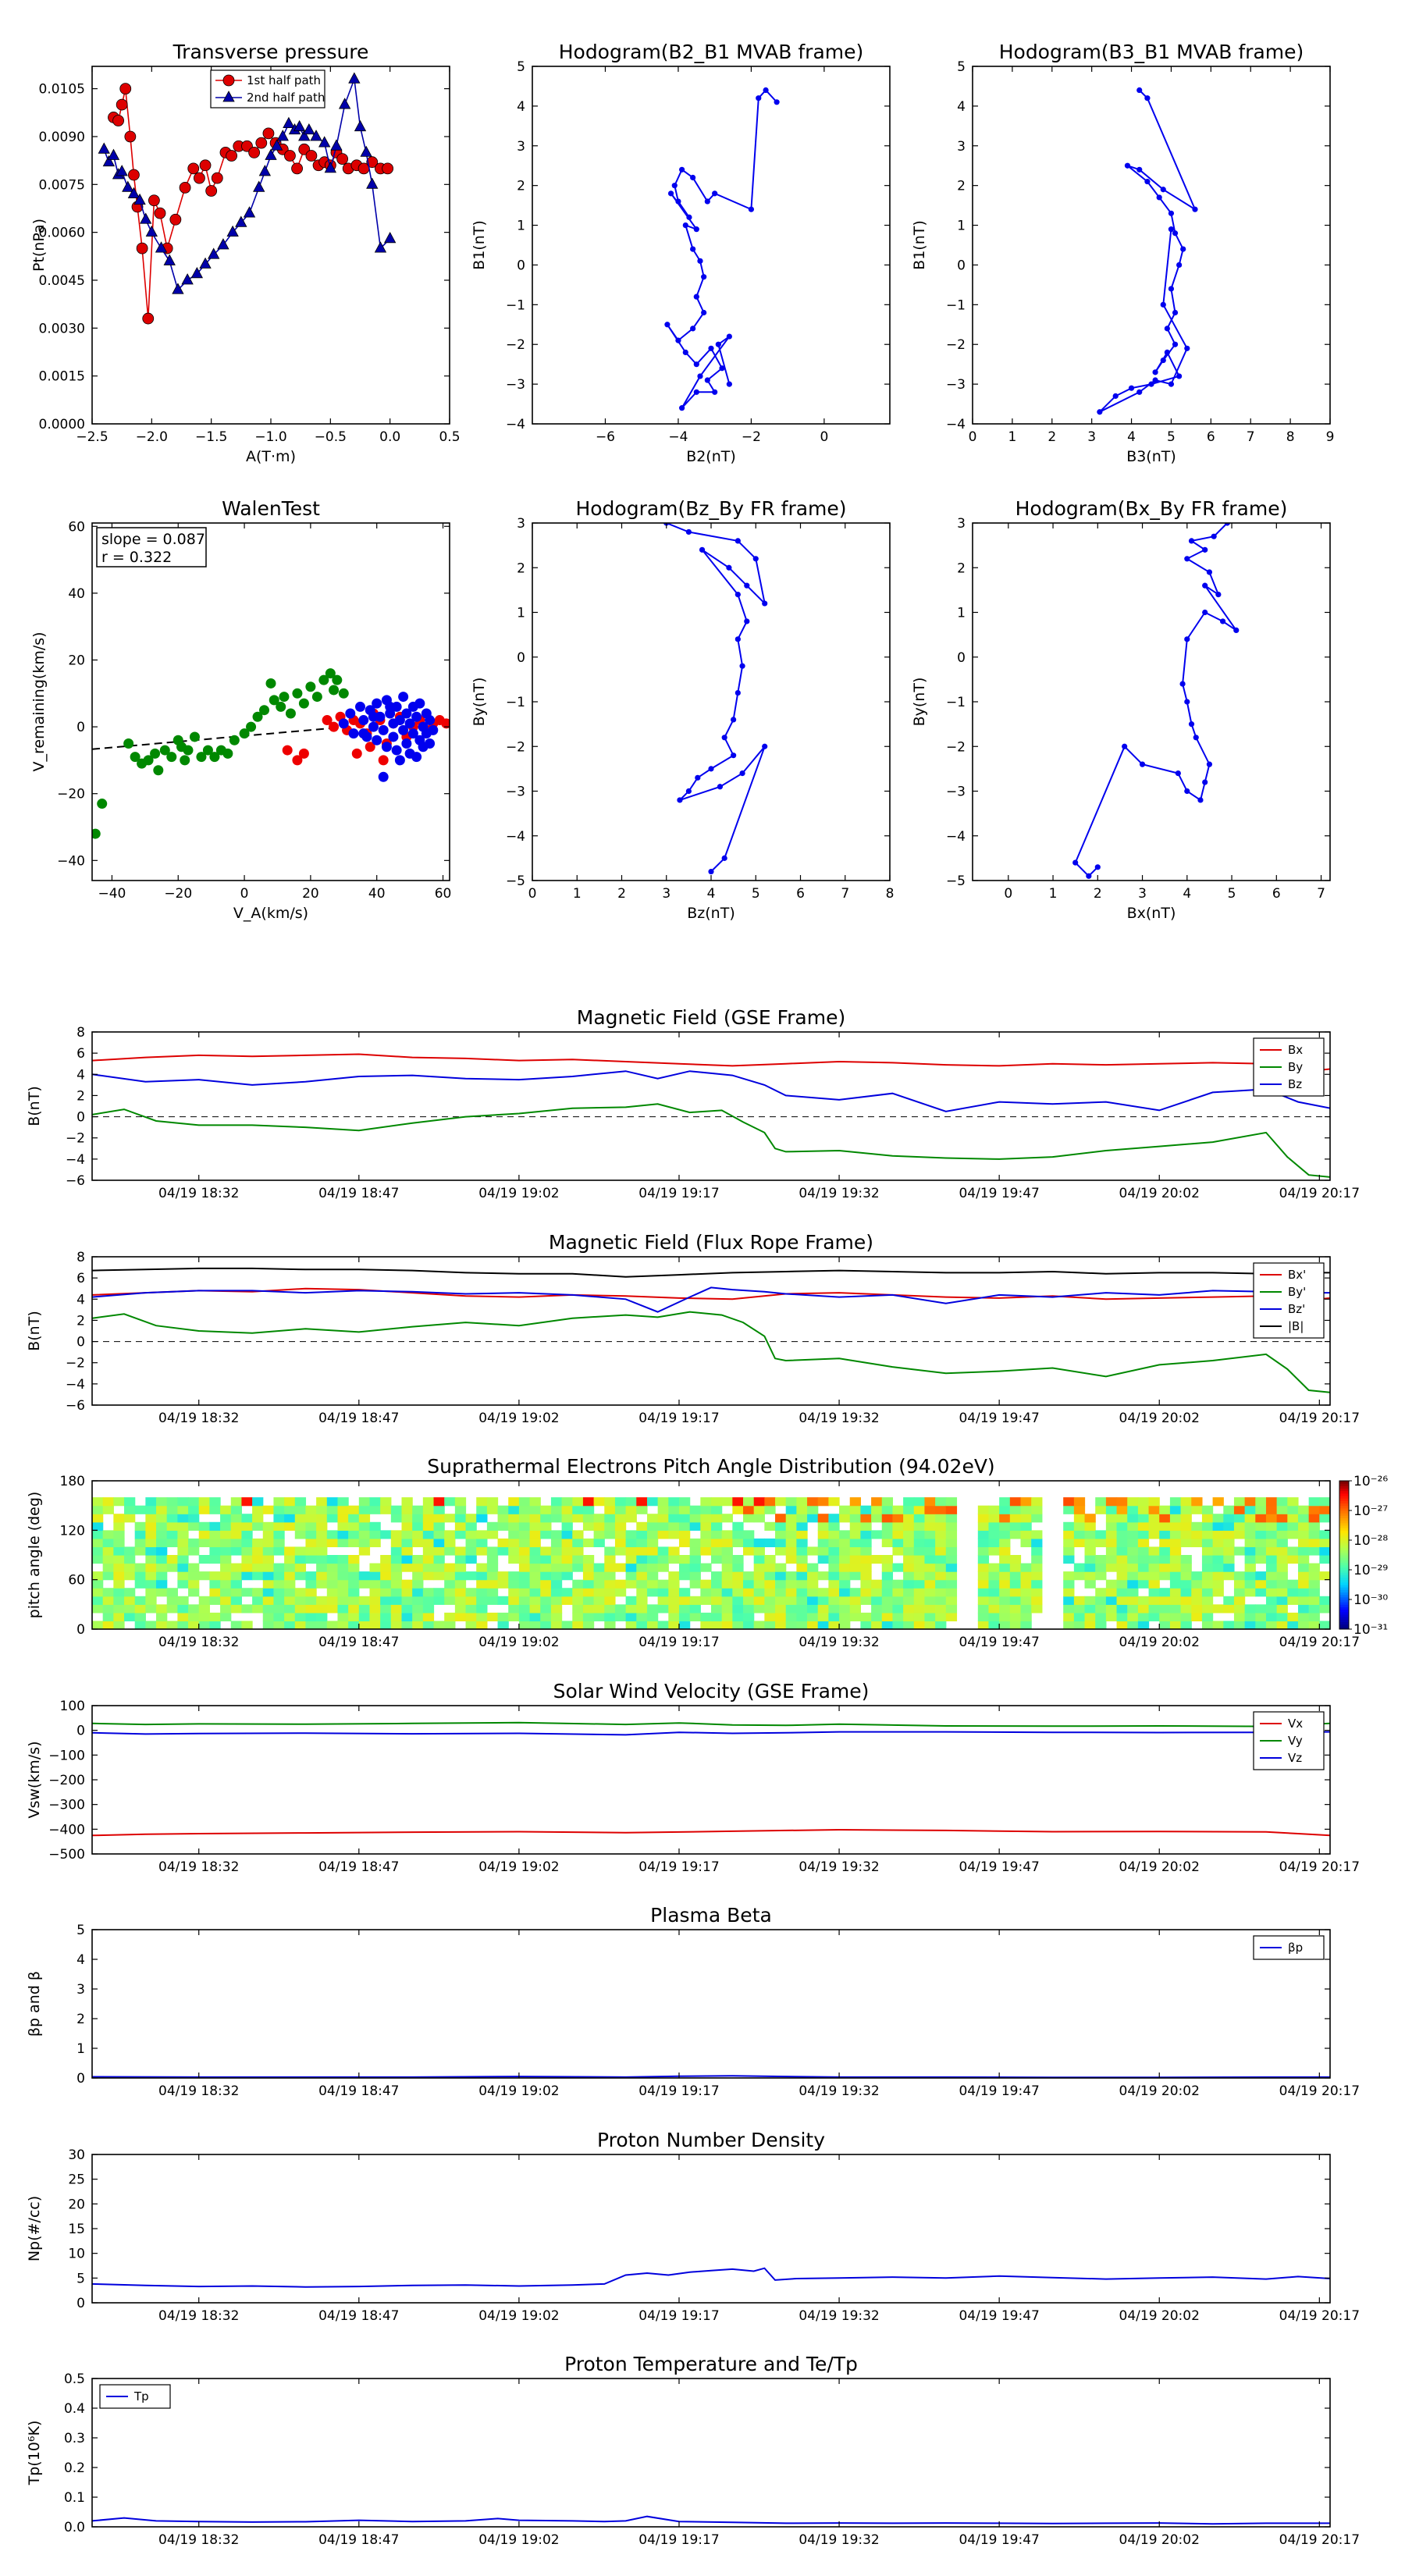 This screenshot has width=1405, height=2576. Describe the element at coordinates (712, 52) in the screenshot. I see `chart-title: Hodogram(B2_B1 MVAB frame)` at that location.